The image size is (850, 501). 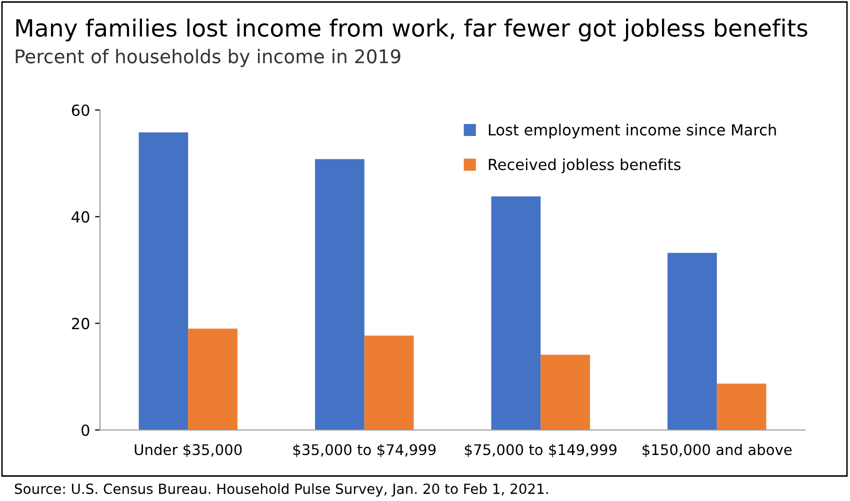 I want to click on legend-label: Received jobless benefits, so click(x=584, y=166).